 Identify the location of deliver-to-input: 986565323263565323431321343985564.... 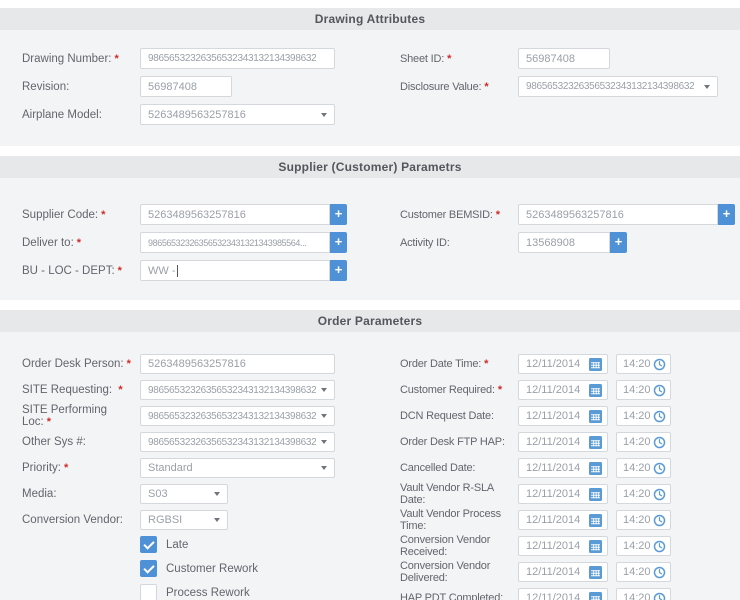
(235, 242).